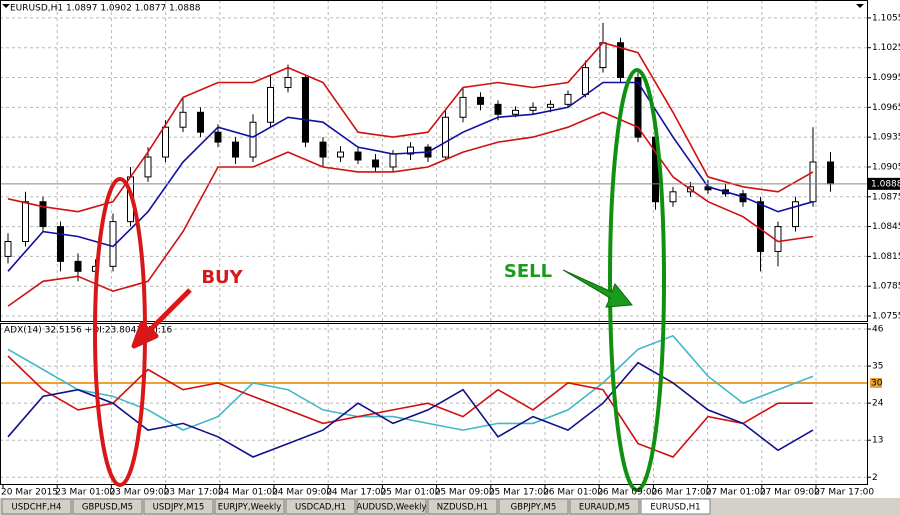  What do you see at coordinates (886, 48) in the screenshot?
I see `y-tick-label: 1.1025` at bounding box center [886, 48].